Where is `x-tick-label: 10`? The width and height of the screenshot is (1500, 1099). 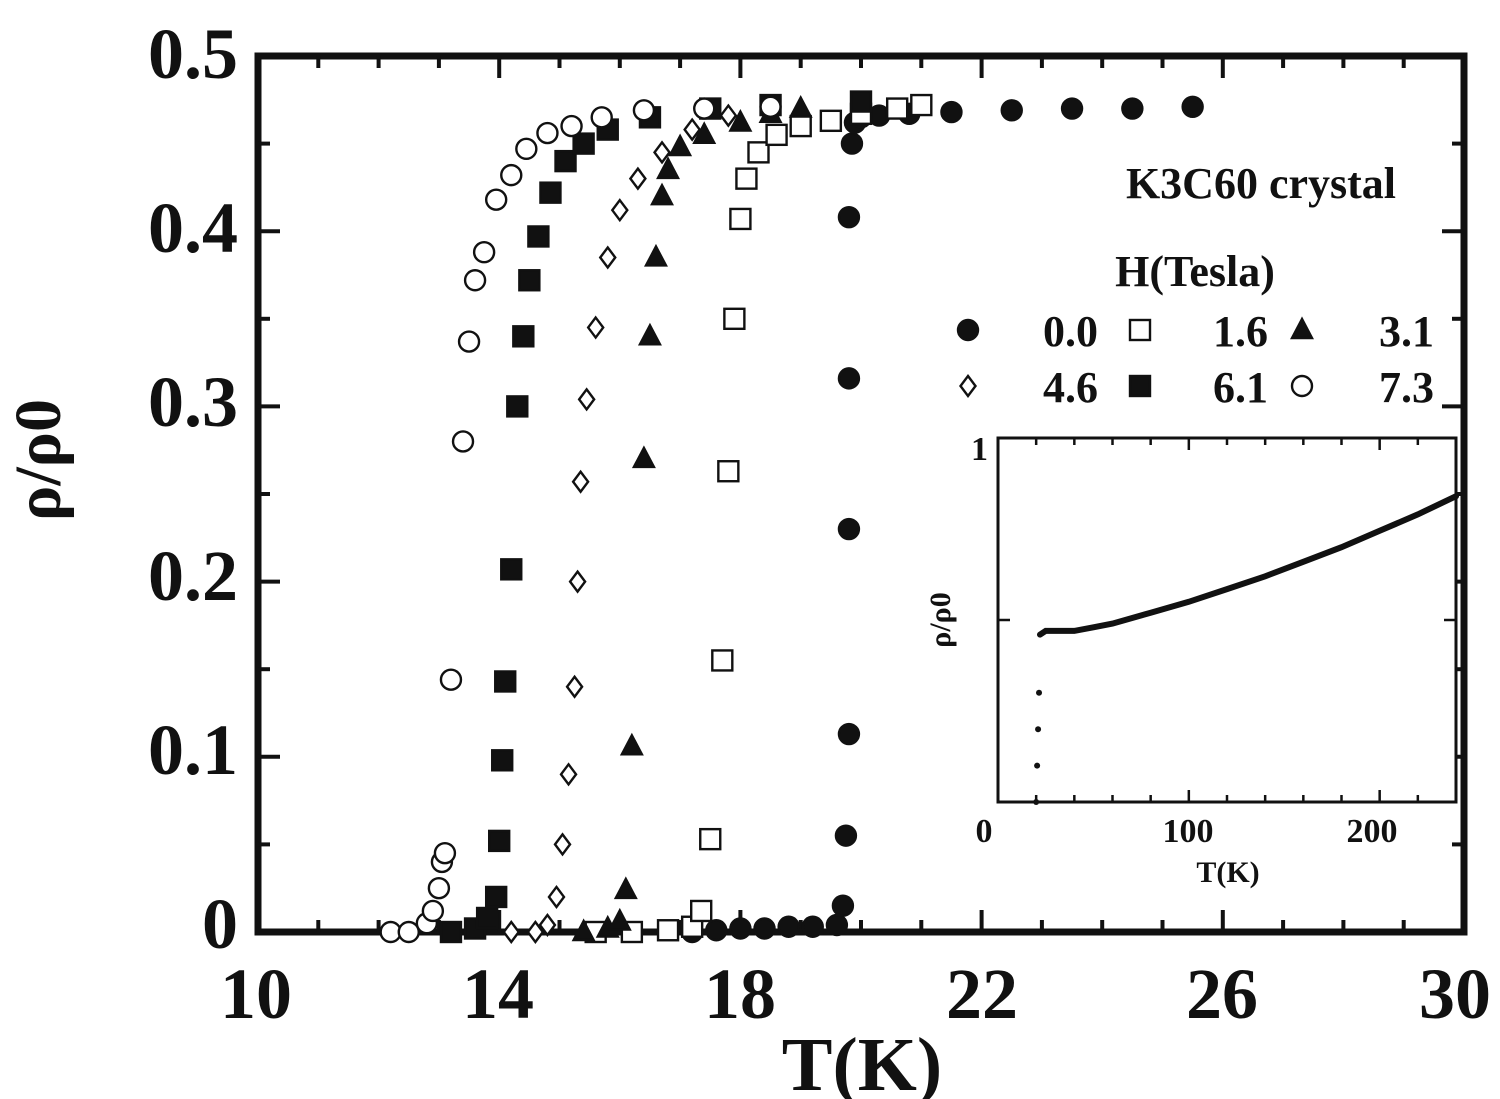
x-tick-label: 10 is located at coordinates (256, 994).